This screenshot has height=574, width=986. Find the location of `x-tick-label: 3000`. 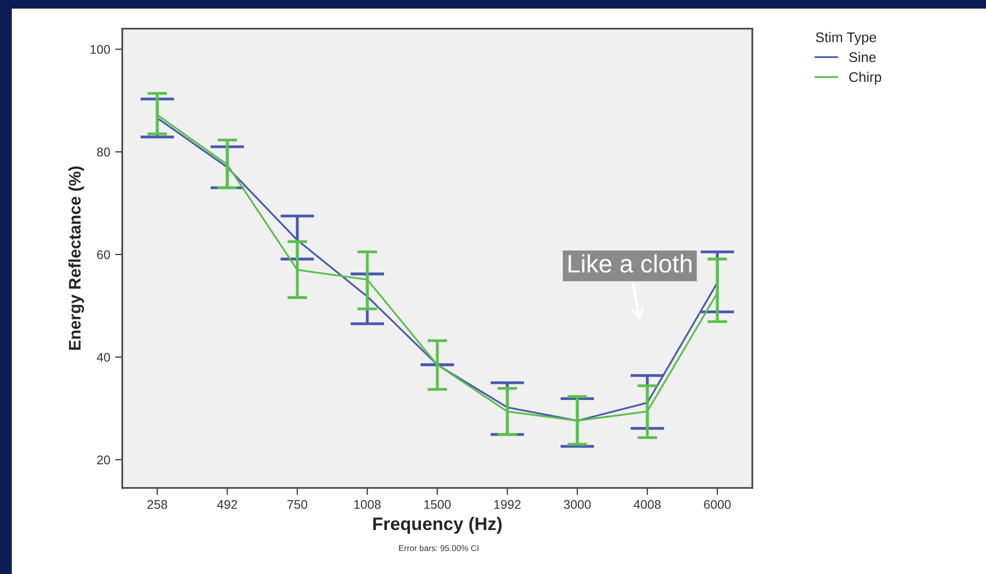

x-tick-label: 3000 is located at coordinates (577, 504).